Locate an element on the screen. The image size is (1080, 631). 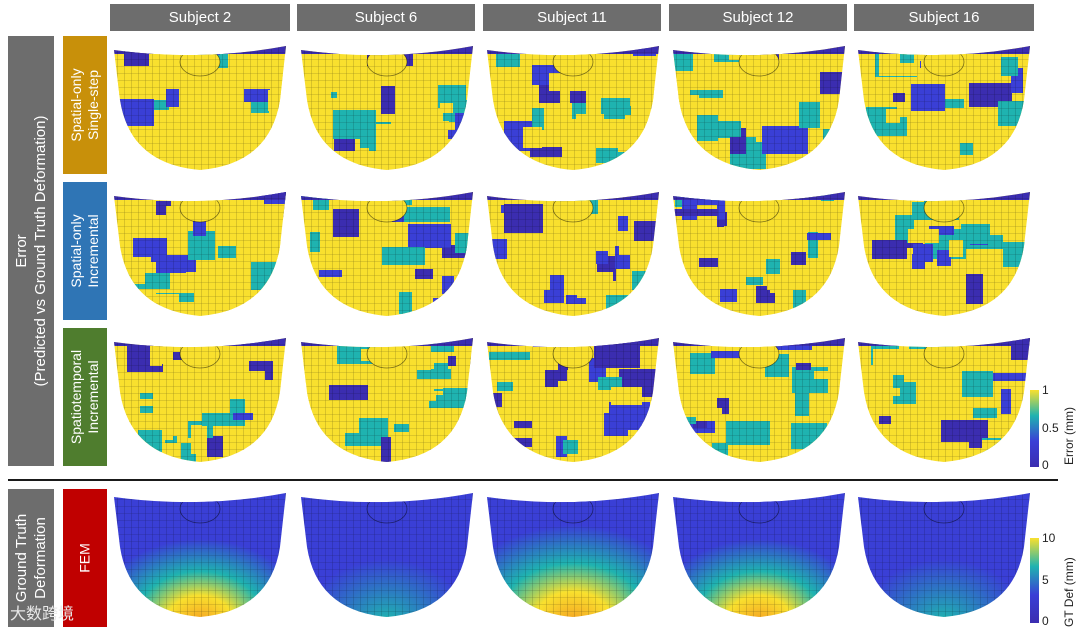
fem-mask-r4-c3 is located at coordinates (573, 555).